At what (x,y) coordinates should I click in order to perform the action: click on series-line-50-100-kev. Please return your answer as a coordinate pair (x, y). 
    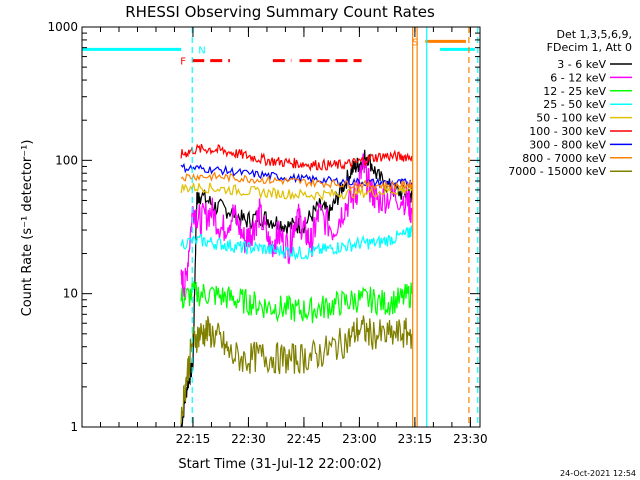
    Looking at the image, I should click on (296, 192).